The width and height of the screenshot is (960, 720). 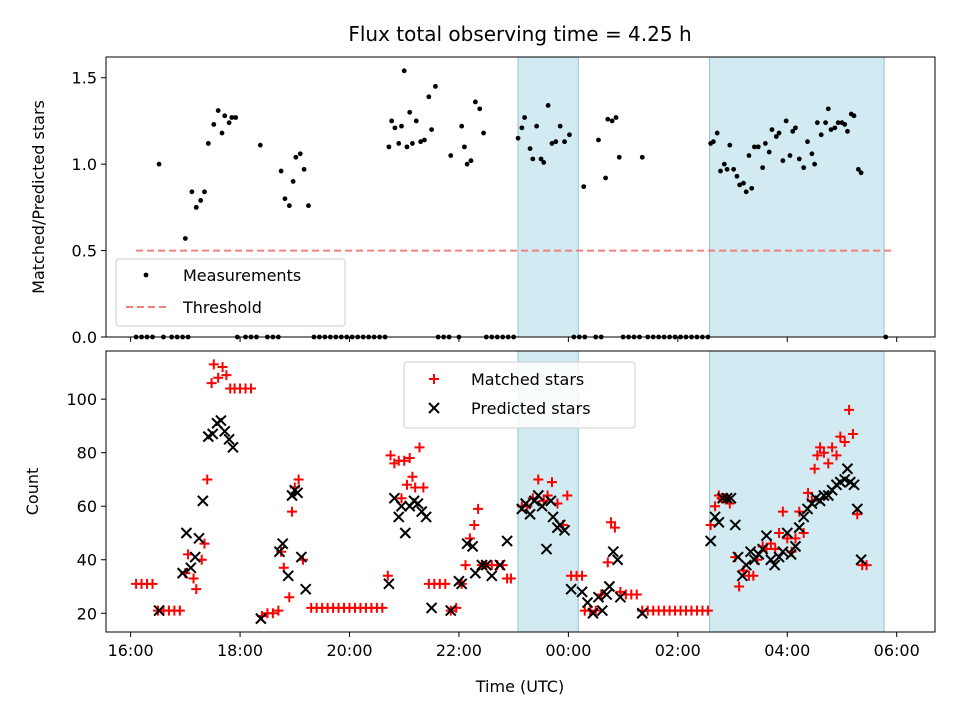 What do you see at coordinates (514, 339) in the screenshot?
I see `ratio-x-ticks` at bounding box center [514, 339].